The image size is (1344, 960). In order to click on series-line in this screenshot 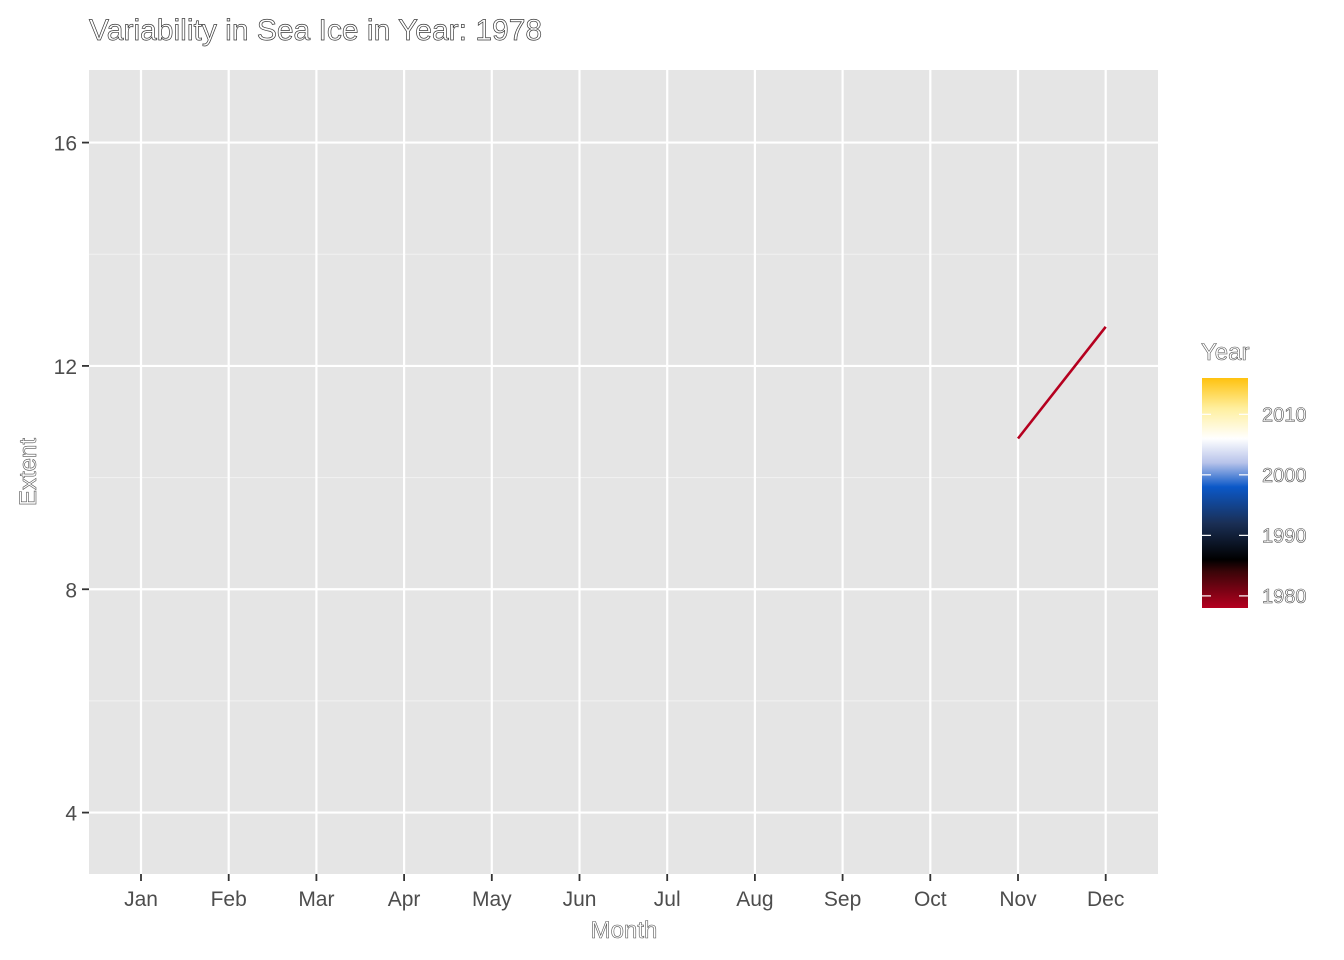, I will do `click(1061, 383)`.